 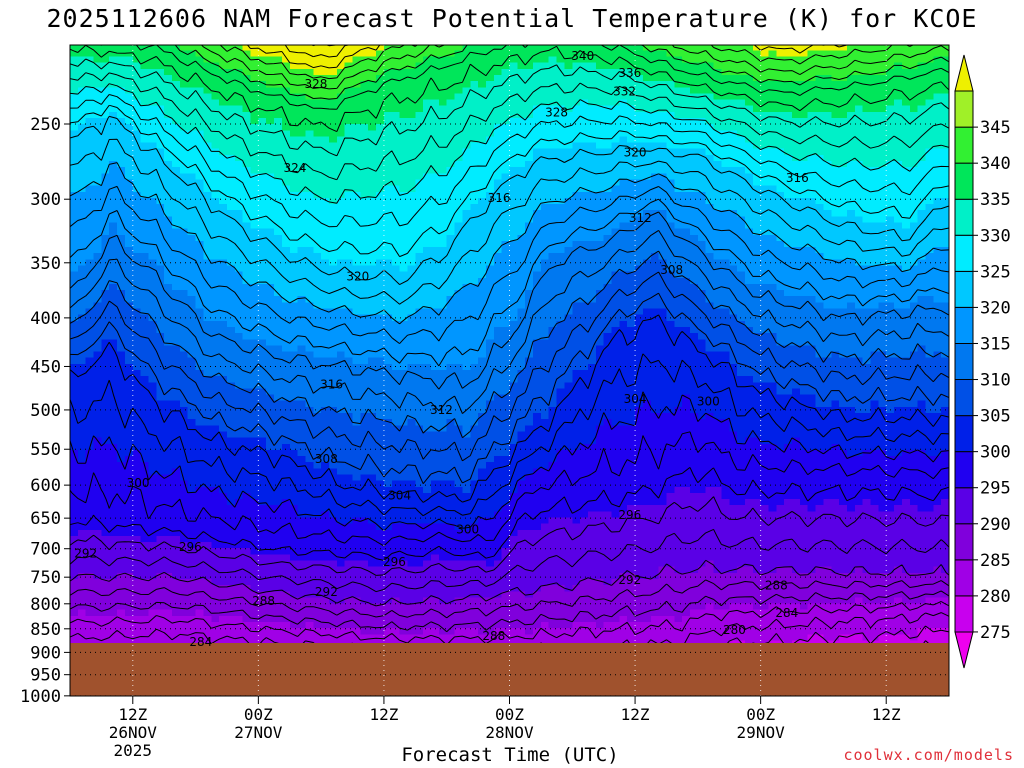 What do you see at coordinates (995, 453) in the screenshot?
I see `colorbar-label: 300` at bounding box center [995, 453].